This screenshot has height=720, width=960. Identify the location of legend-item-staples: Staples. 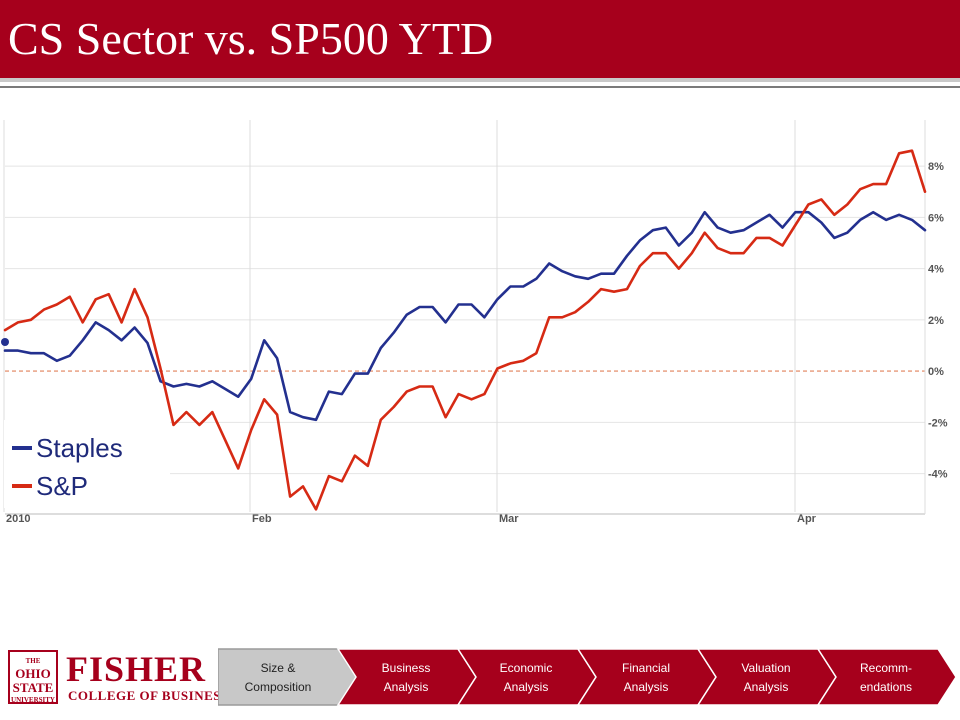
(67, 448).